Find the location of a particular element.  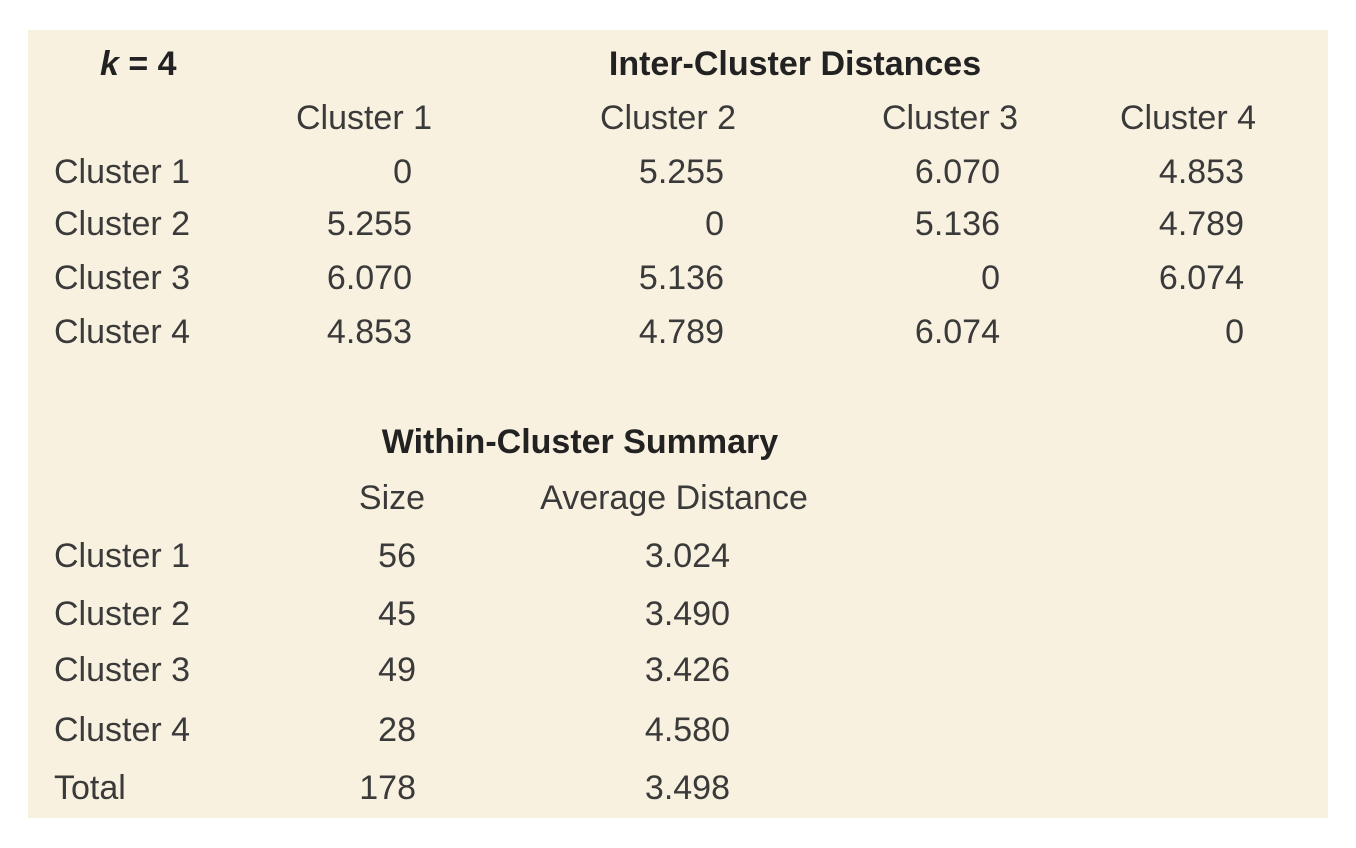

within-avg: 3.426 is located at coordinates (687, 670).